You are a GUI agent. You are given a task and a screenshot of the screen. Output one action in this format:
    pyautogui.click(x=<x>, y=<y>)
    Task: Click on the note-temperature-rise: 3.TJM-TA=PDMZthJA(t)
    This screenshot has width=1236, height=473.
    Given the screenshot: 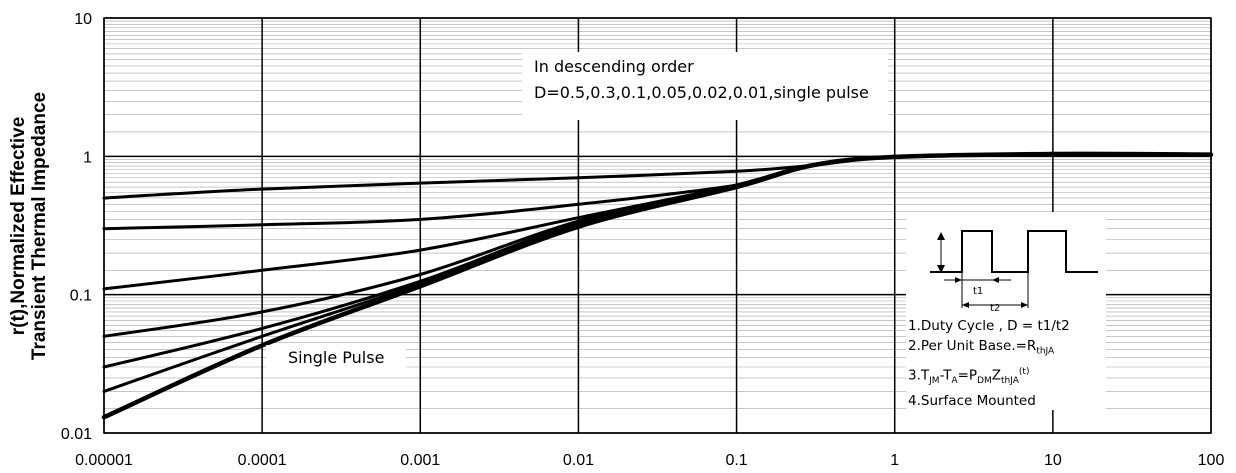 What is the action you would take?
    pyautogui.click(x=969, y=376)
    